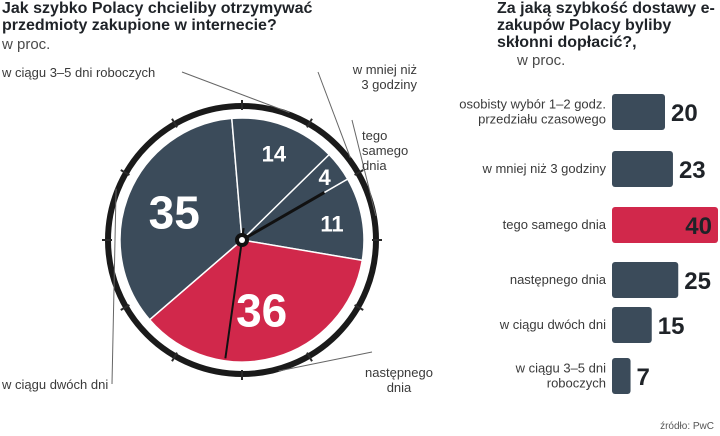 The height and width of the screenshot is (436, 720). I want to click on clock-hub-center, so click(242, 240).